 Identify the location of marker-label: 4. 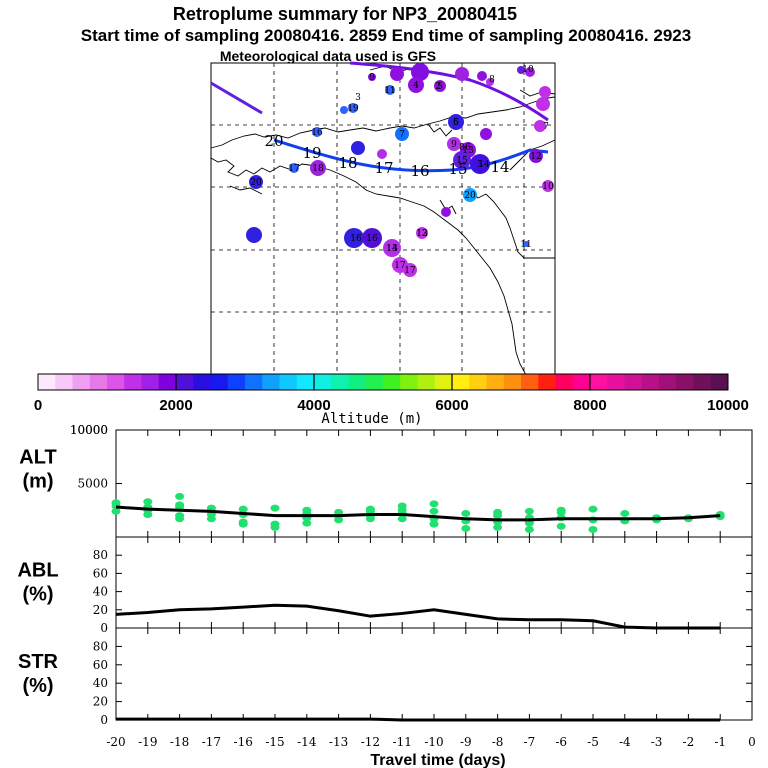
(416, 86).